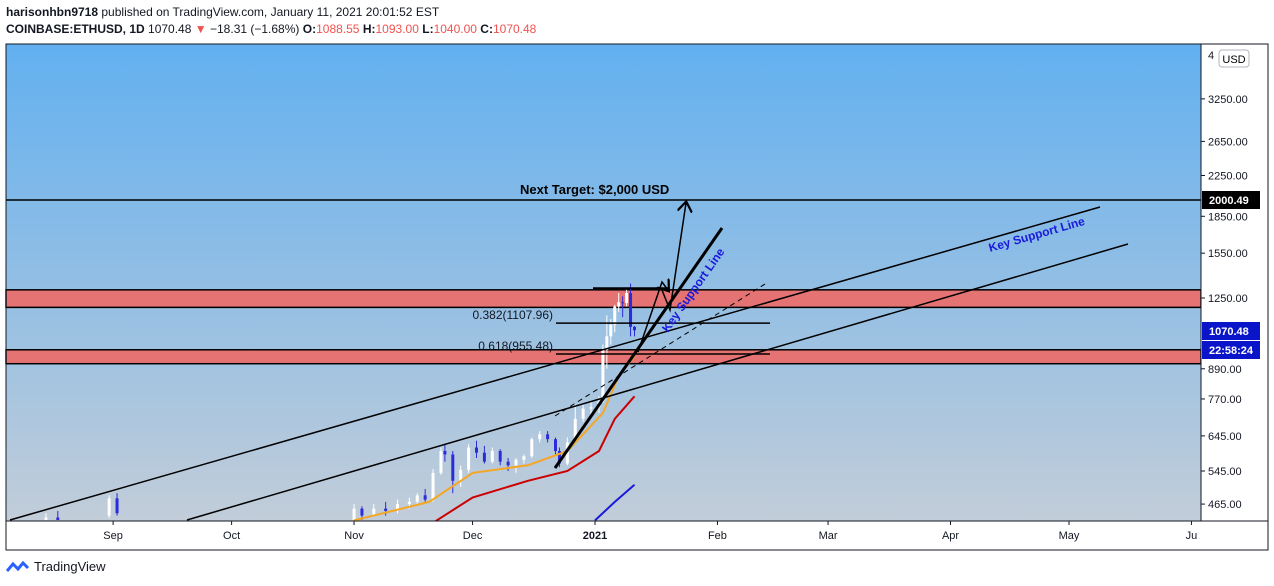 The width and height of the screenshot is (1274, 586). Describe the element at coordinates (615, 503) in the screenshot. I see `ema-long-line` at that location.